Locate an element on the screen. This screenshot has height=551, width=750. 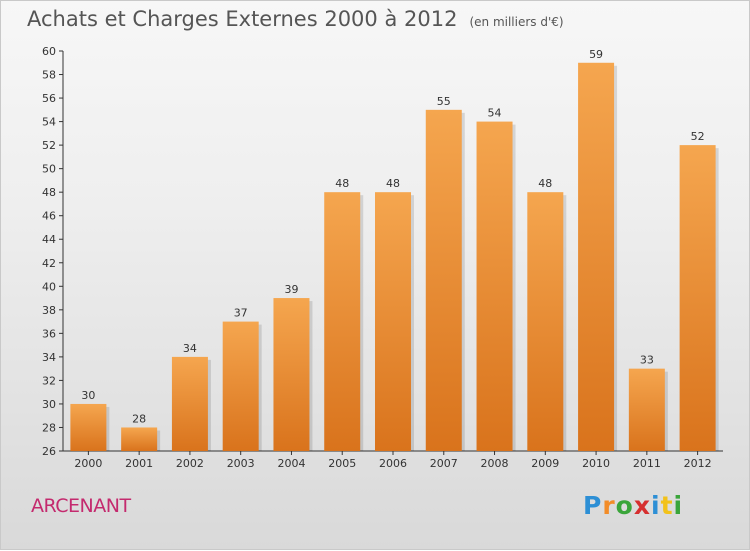
y-tick-label: 46 is located at coordinates (49, 216).